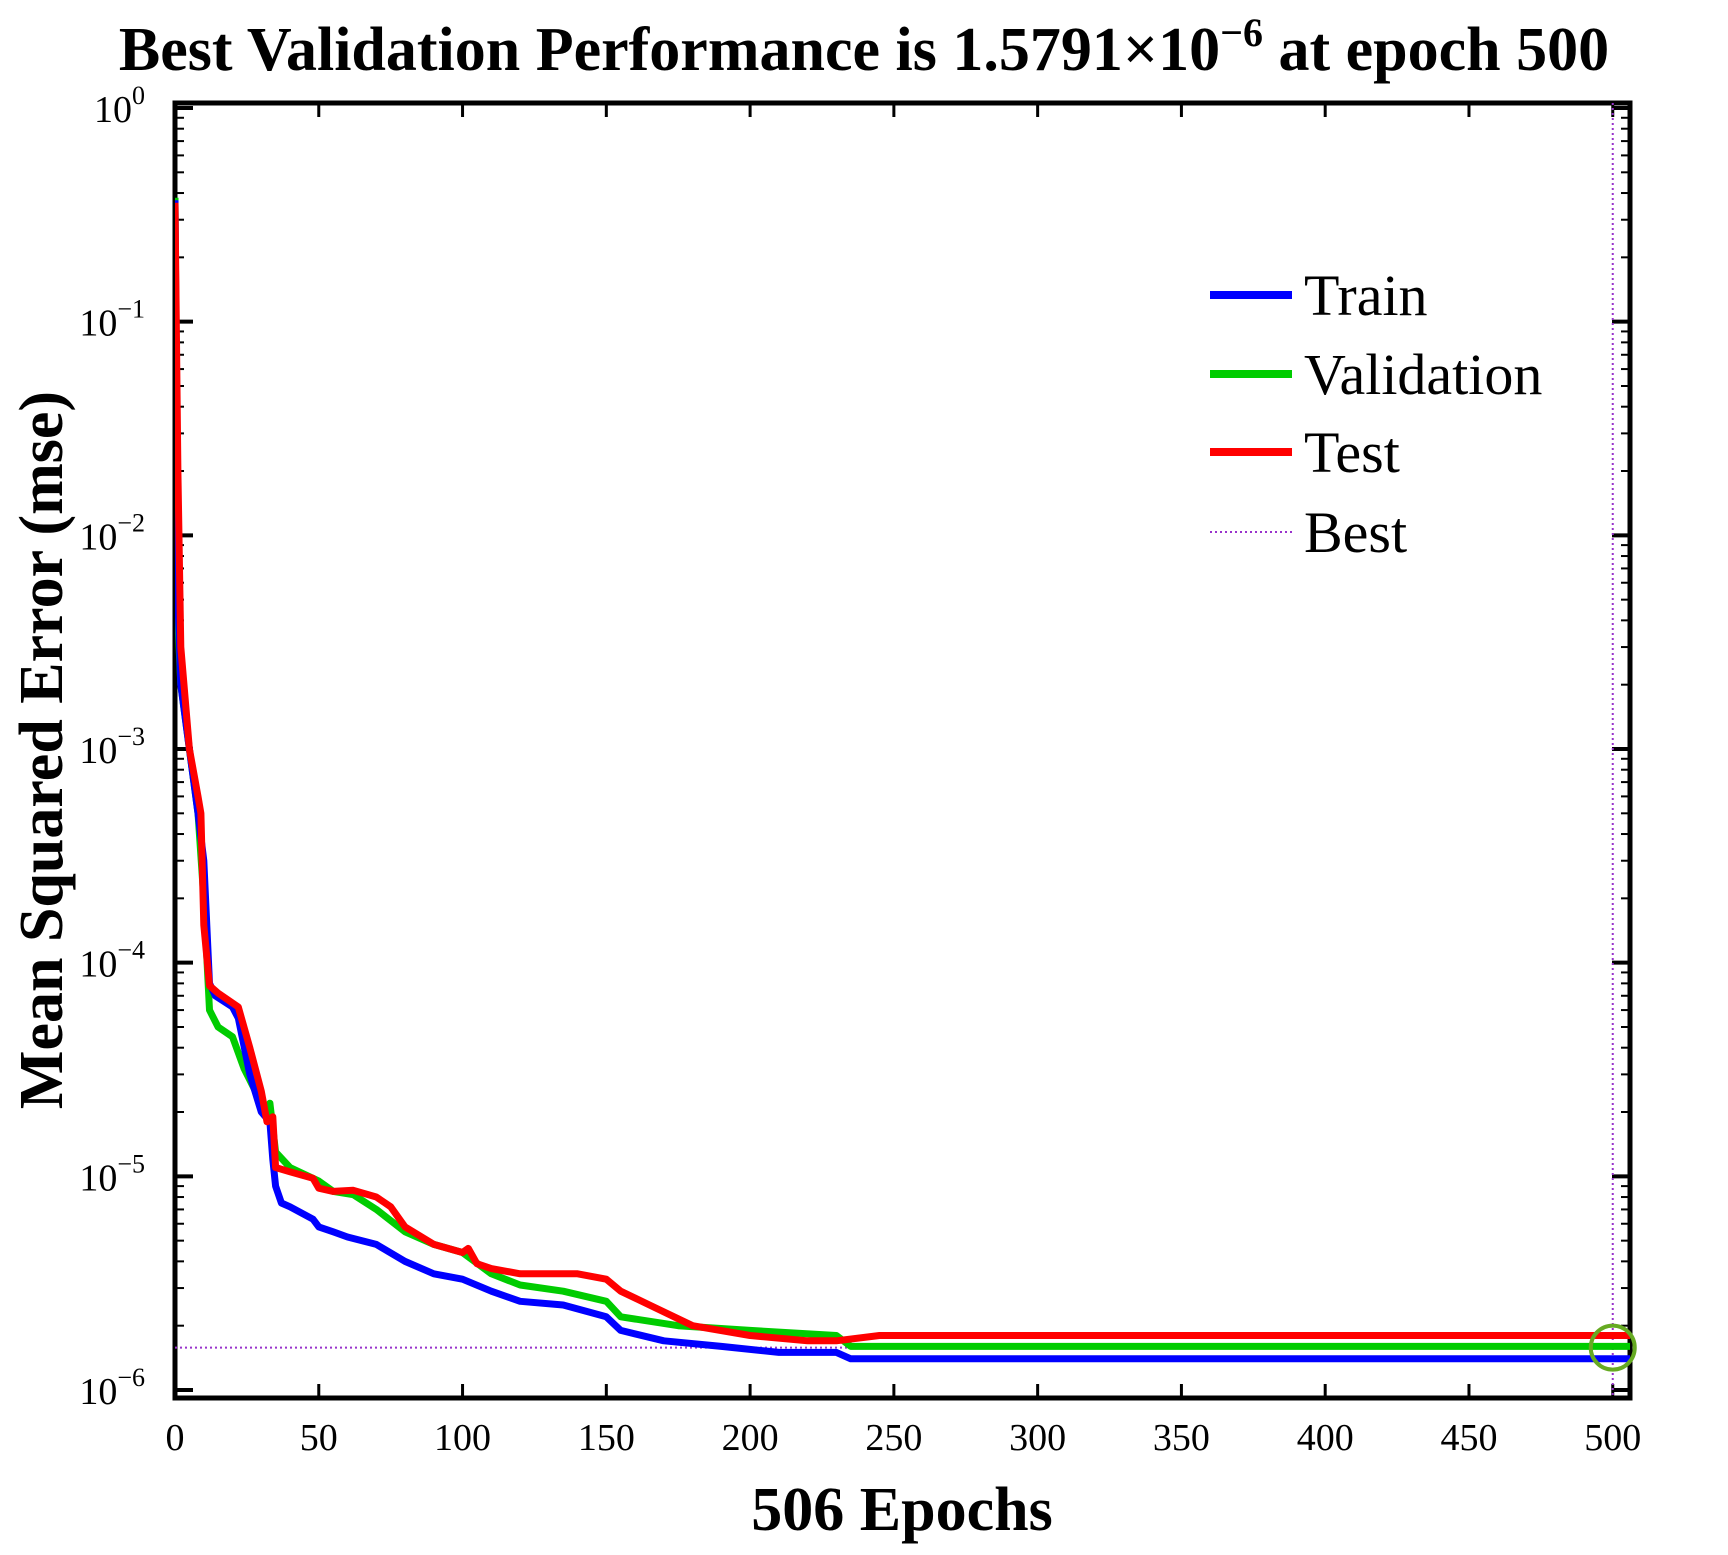 The width and height of the screenshot is (1728, 1555). What do you see at coordinates (1468, 1438) in the screenshot?
I see `x-tick-label: 450` at bounding box center [1468, 1438].